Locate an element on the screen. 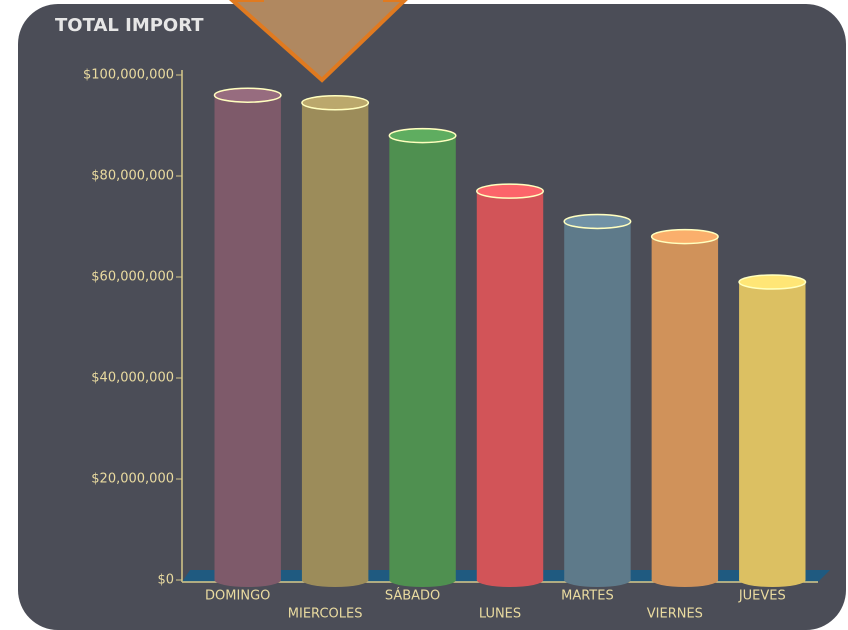  y-tick-label: $0 is located at coordinates (165, 580).